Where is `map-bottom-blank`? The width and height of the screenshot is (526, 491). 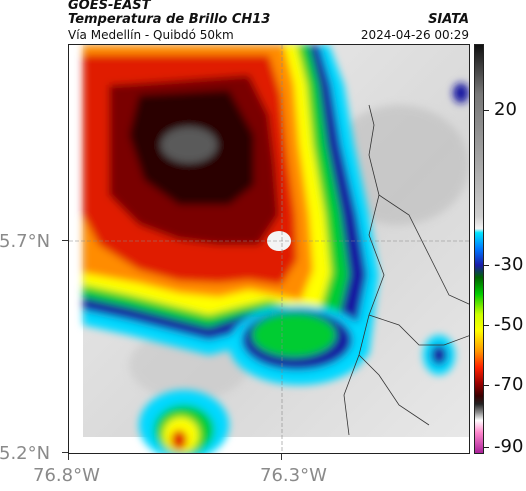
map-bottom-blank is located at coordinates (269, 445).